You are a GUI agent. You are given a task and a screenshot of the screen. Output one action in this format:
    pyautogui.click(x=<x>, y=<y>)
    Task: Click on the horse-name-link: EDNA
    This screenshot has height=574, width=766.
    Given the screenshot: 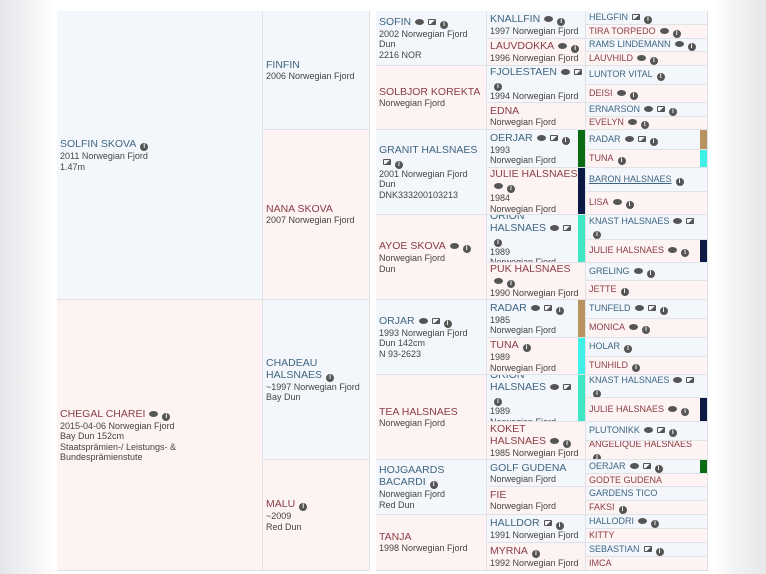 What is the action you would take?
    pyautogui.click(x=505, y=110)
    